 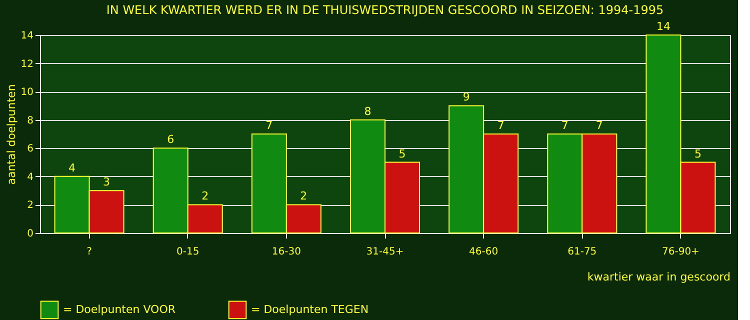 What do you see at coordinates (11, 134) in the screenshot?
I see `y-axis-title: aantal doelpunten` at bounding box center [11, 134].